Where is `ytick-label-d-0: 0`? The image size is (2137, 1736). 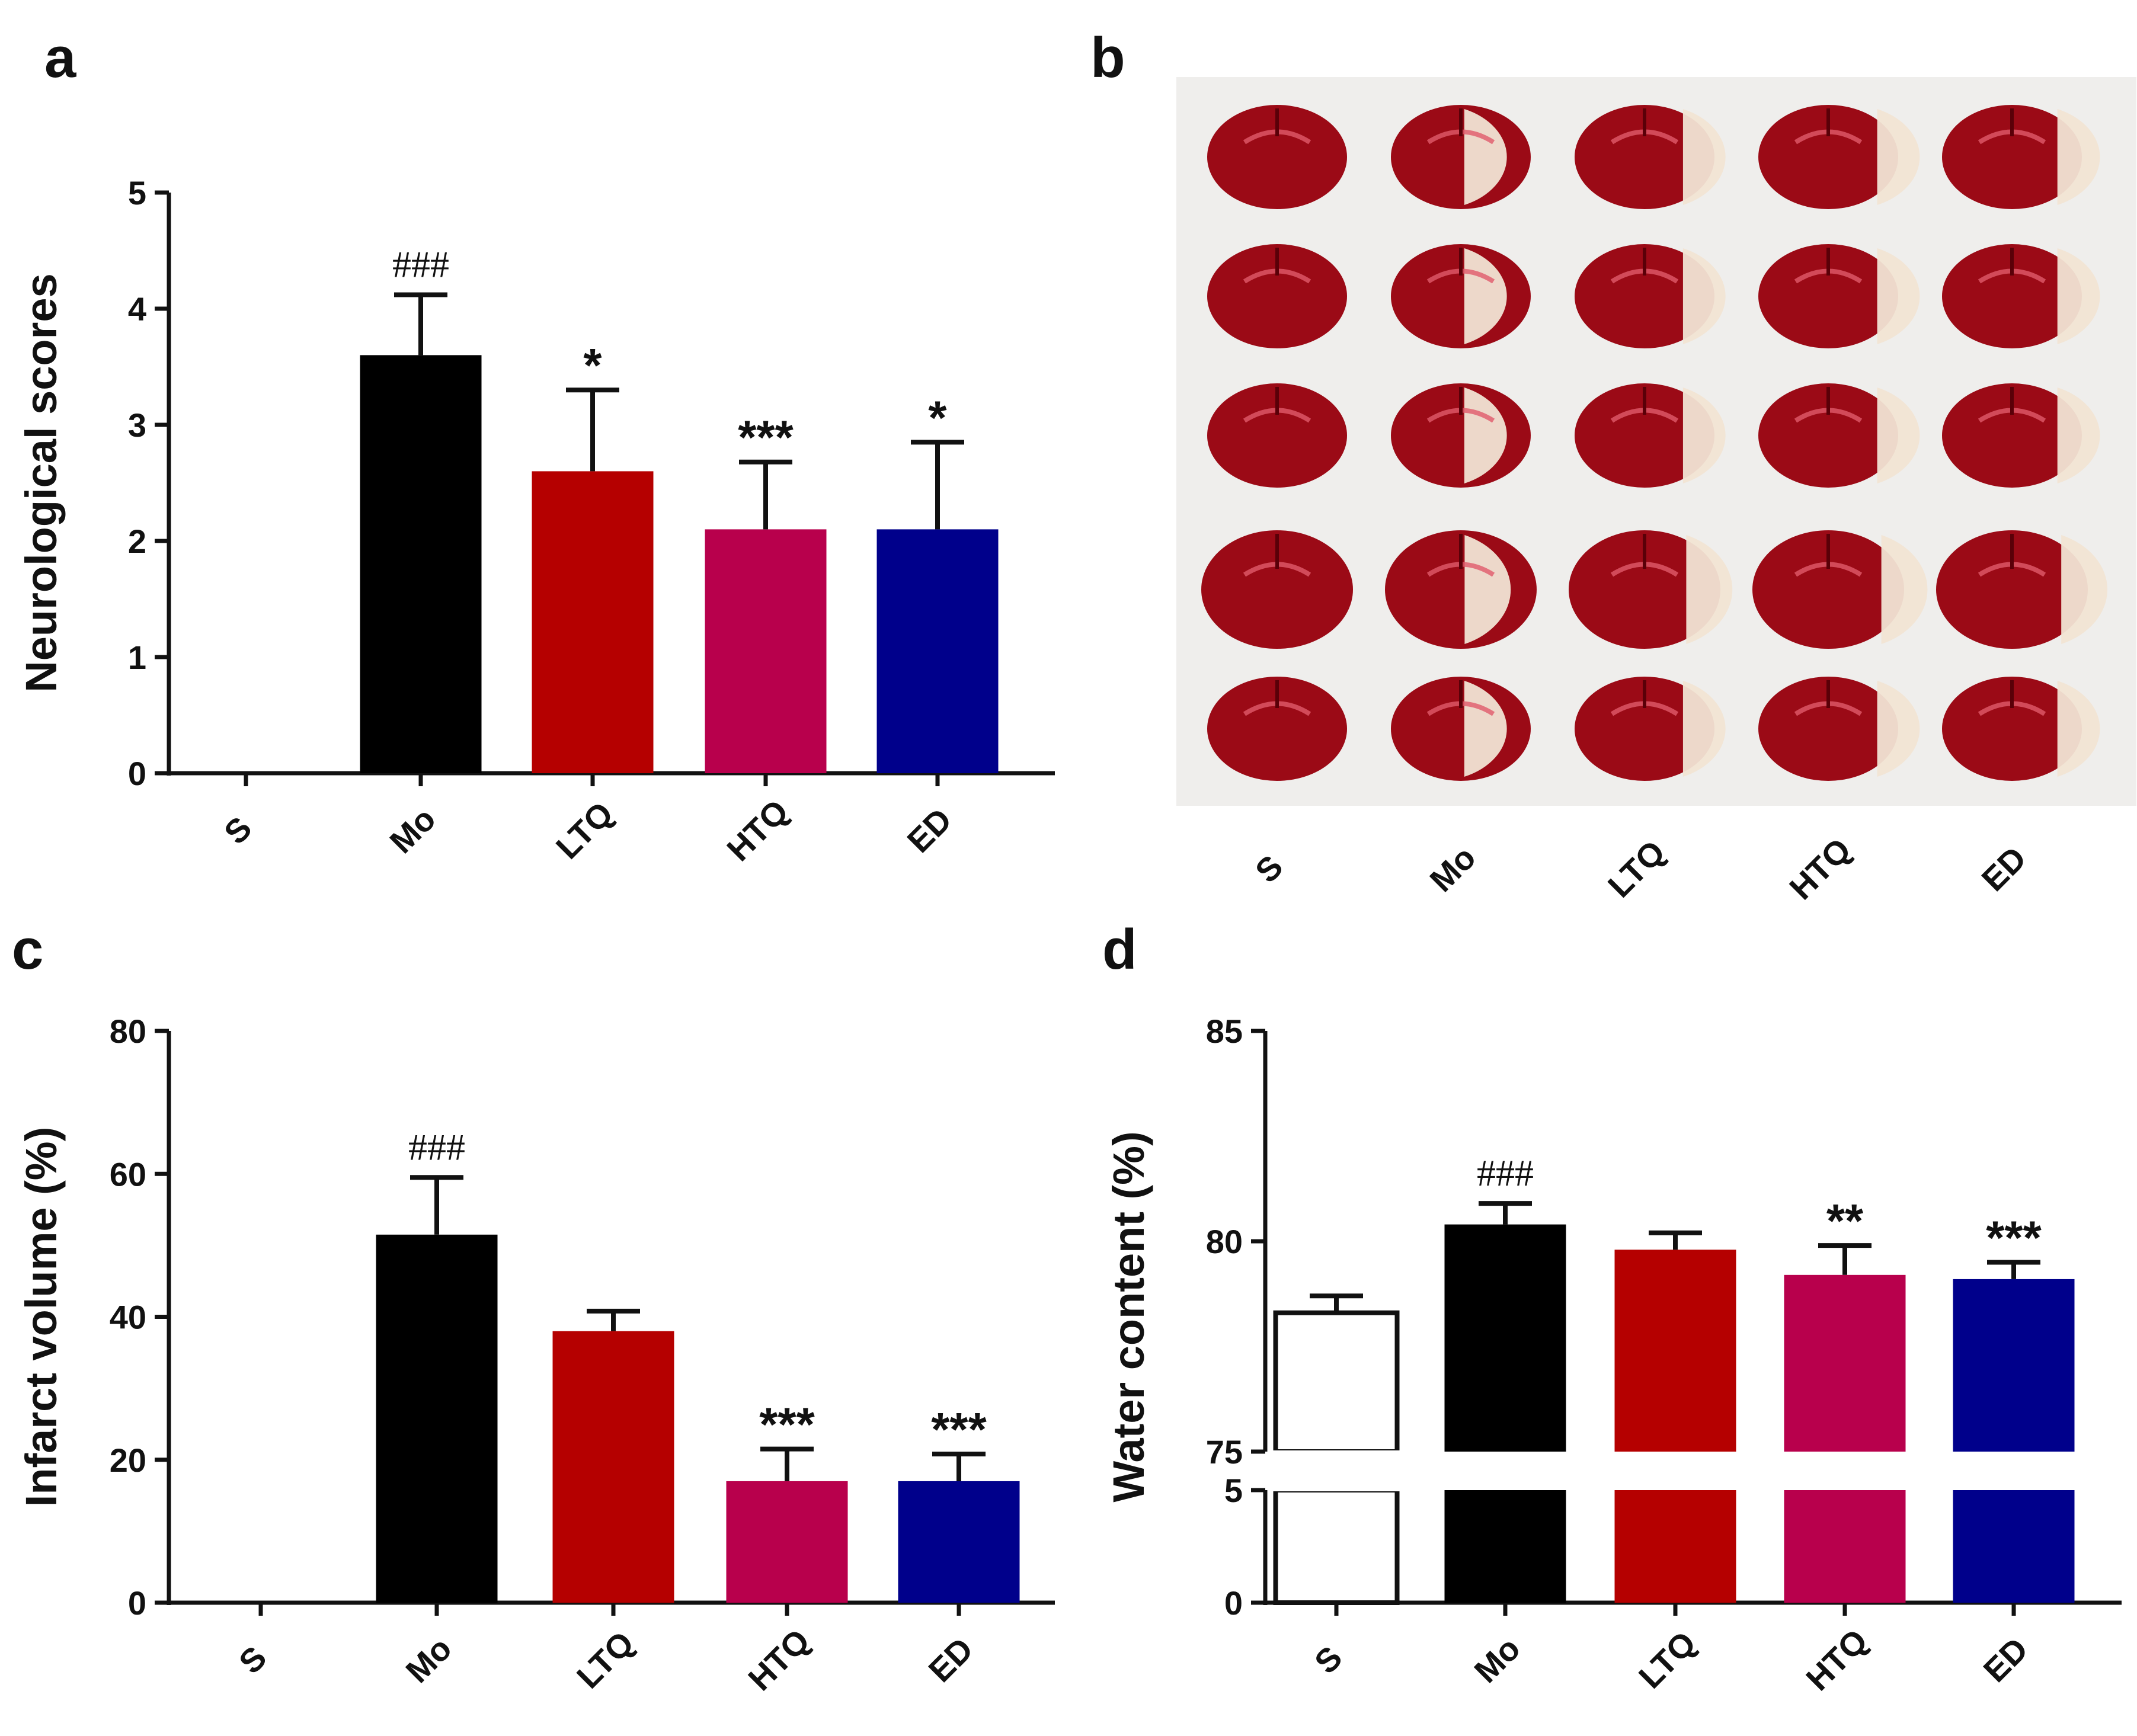
ytick-label-d-0: 0 is located at coordinates (1233, 1603).